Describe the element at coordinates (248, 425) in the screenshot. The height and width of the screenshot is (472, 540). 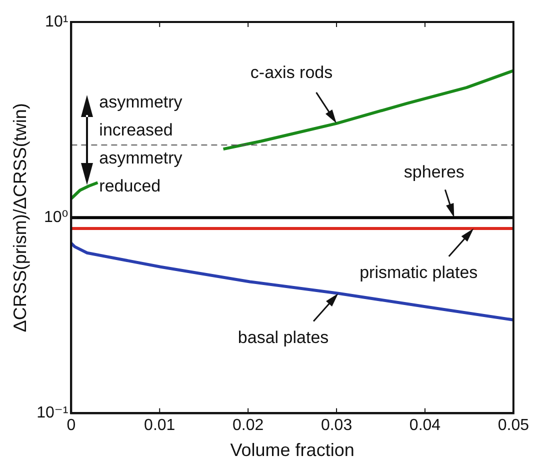
I see `x-tick-label: 0.02` at that location.